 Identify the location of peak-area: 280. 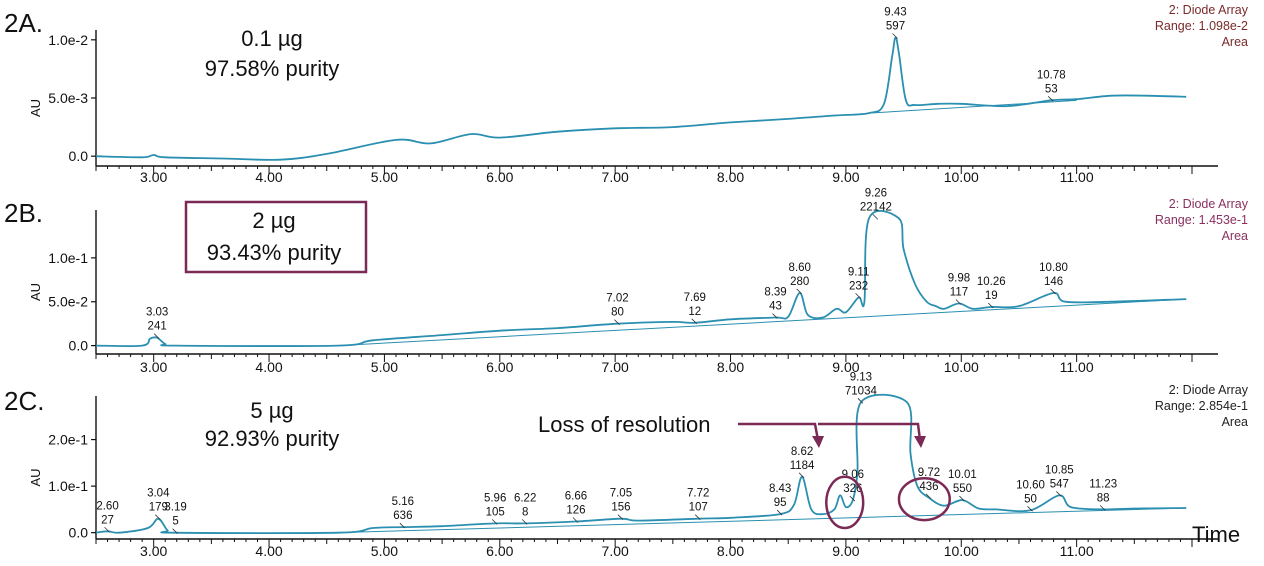
(799, 282).